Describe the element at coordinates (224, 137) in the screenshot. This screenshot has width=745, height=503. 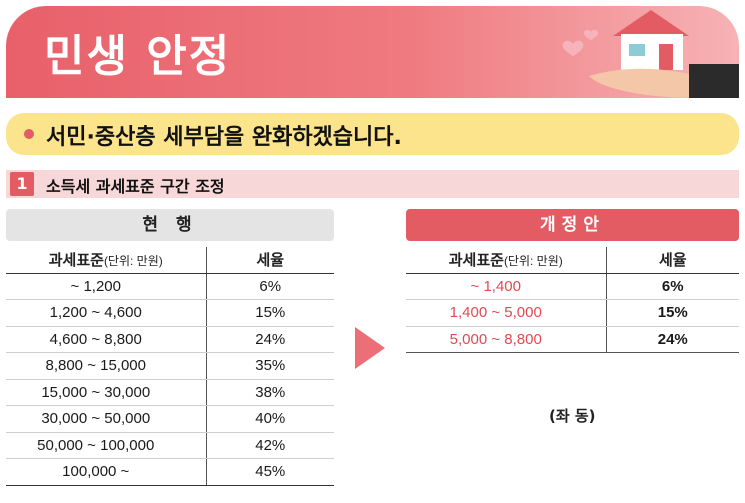
I see `subtitle: 서민·중산층 세부담을 완화하겠습니다.` at that location.